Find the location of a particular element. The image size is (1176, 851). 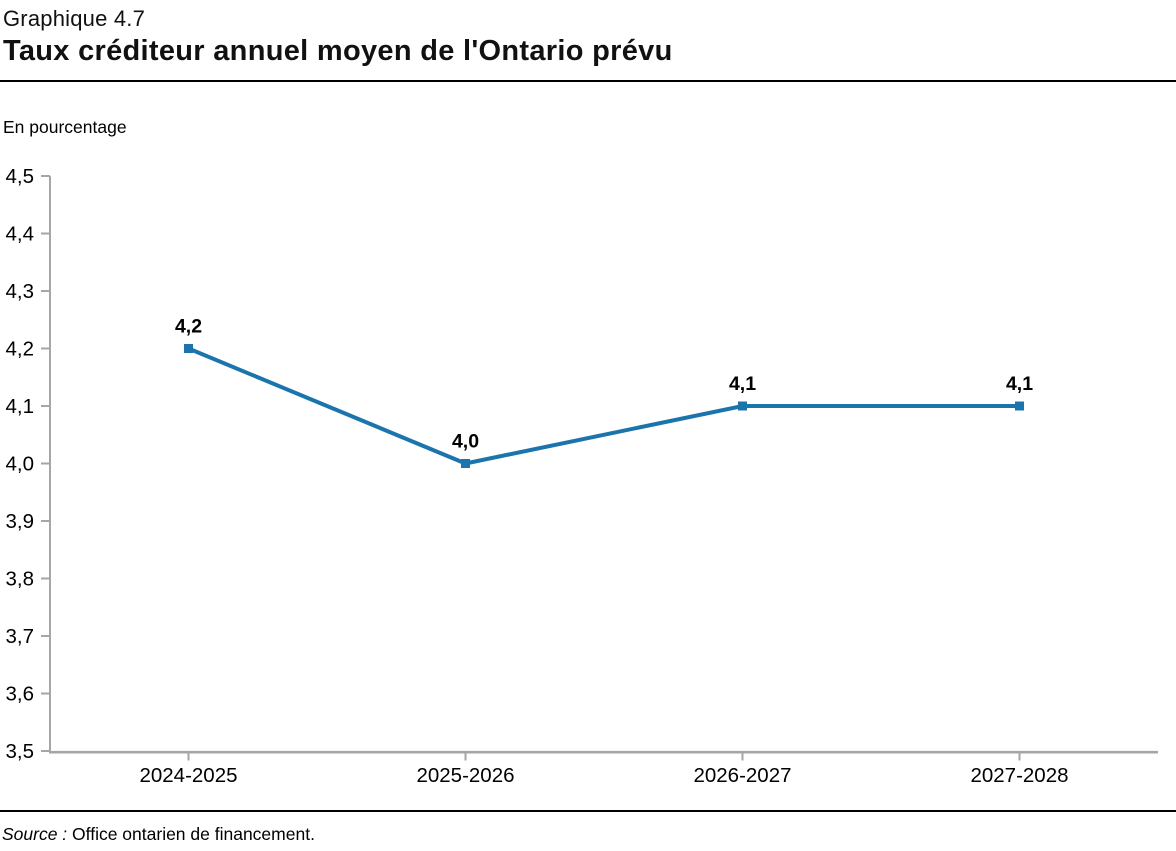

x-tick-label: 2025-2026 is located at coordinates (465, 775).